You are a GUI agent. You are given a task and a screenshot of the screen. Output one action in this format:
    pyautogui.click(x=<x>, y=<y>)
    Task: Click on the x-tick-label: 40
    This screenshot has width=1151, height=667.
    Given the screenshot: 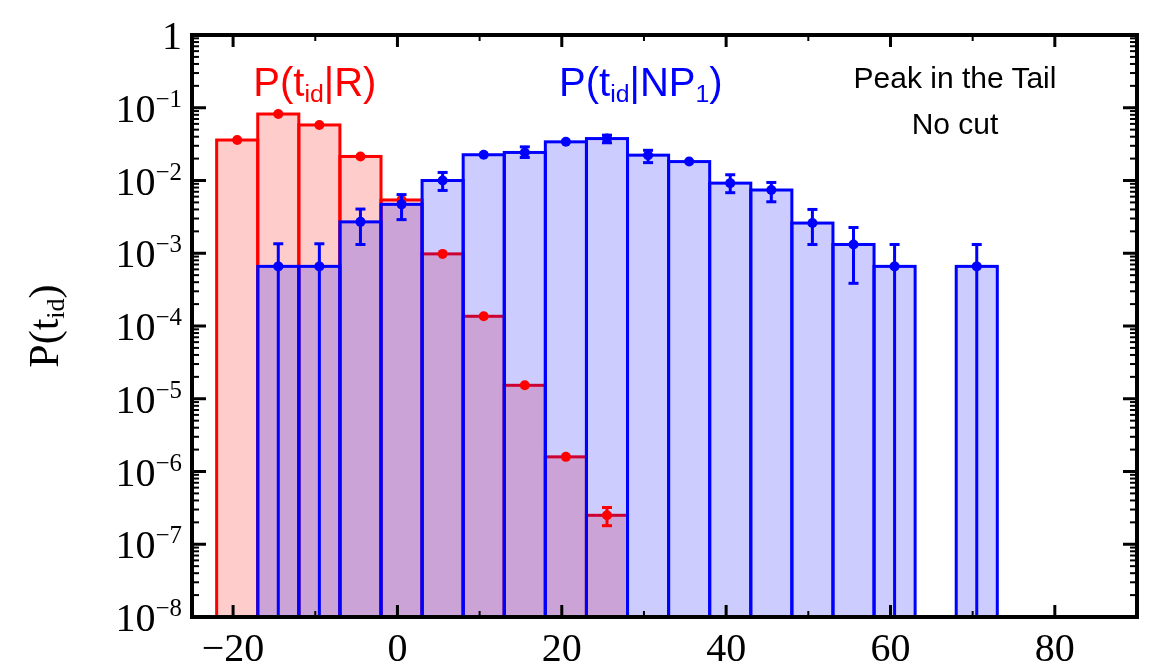 What is the action you would take?
    pyautogui.click(x=726, y=646)
    